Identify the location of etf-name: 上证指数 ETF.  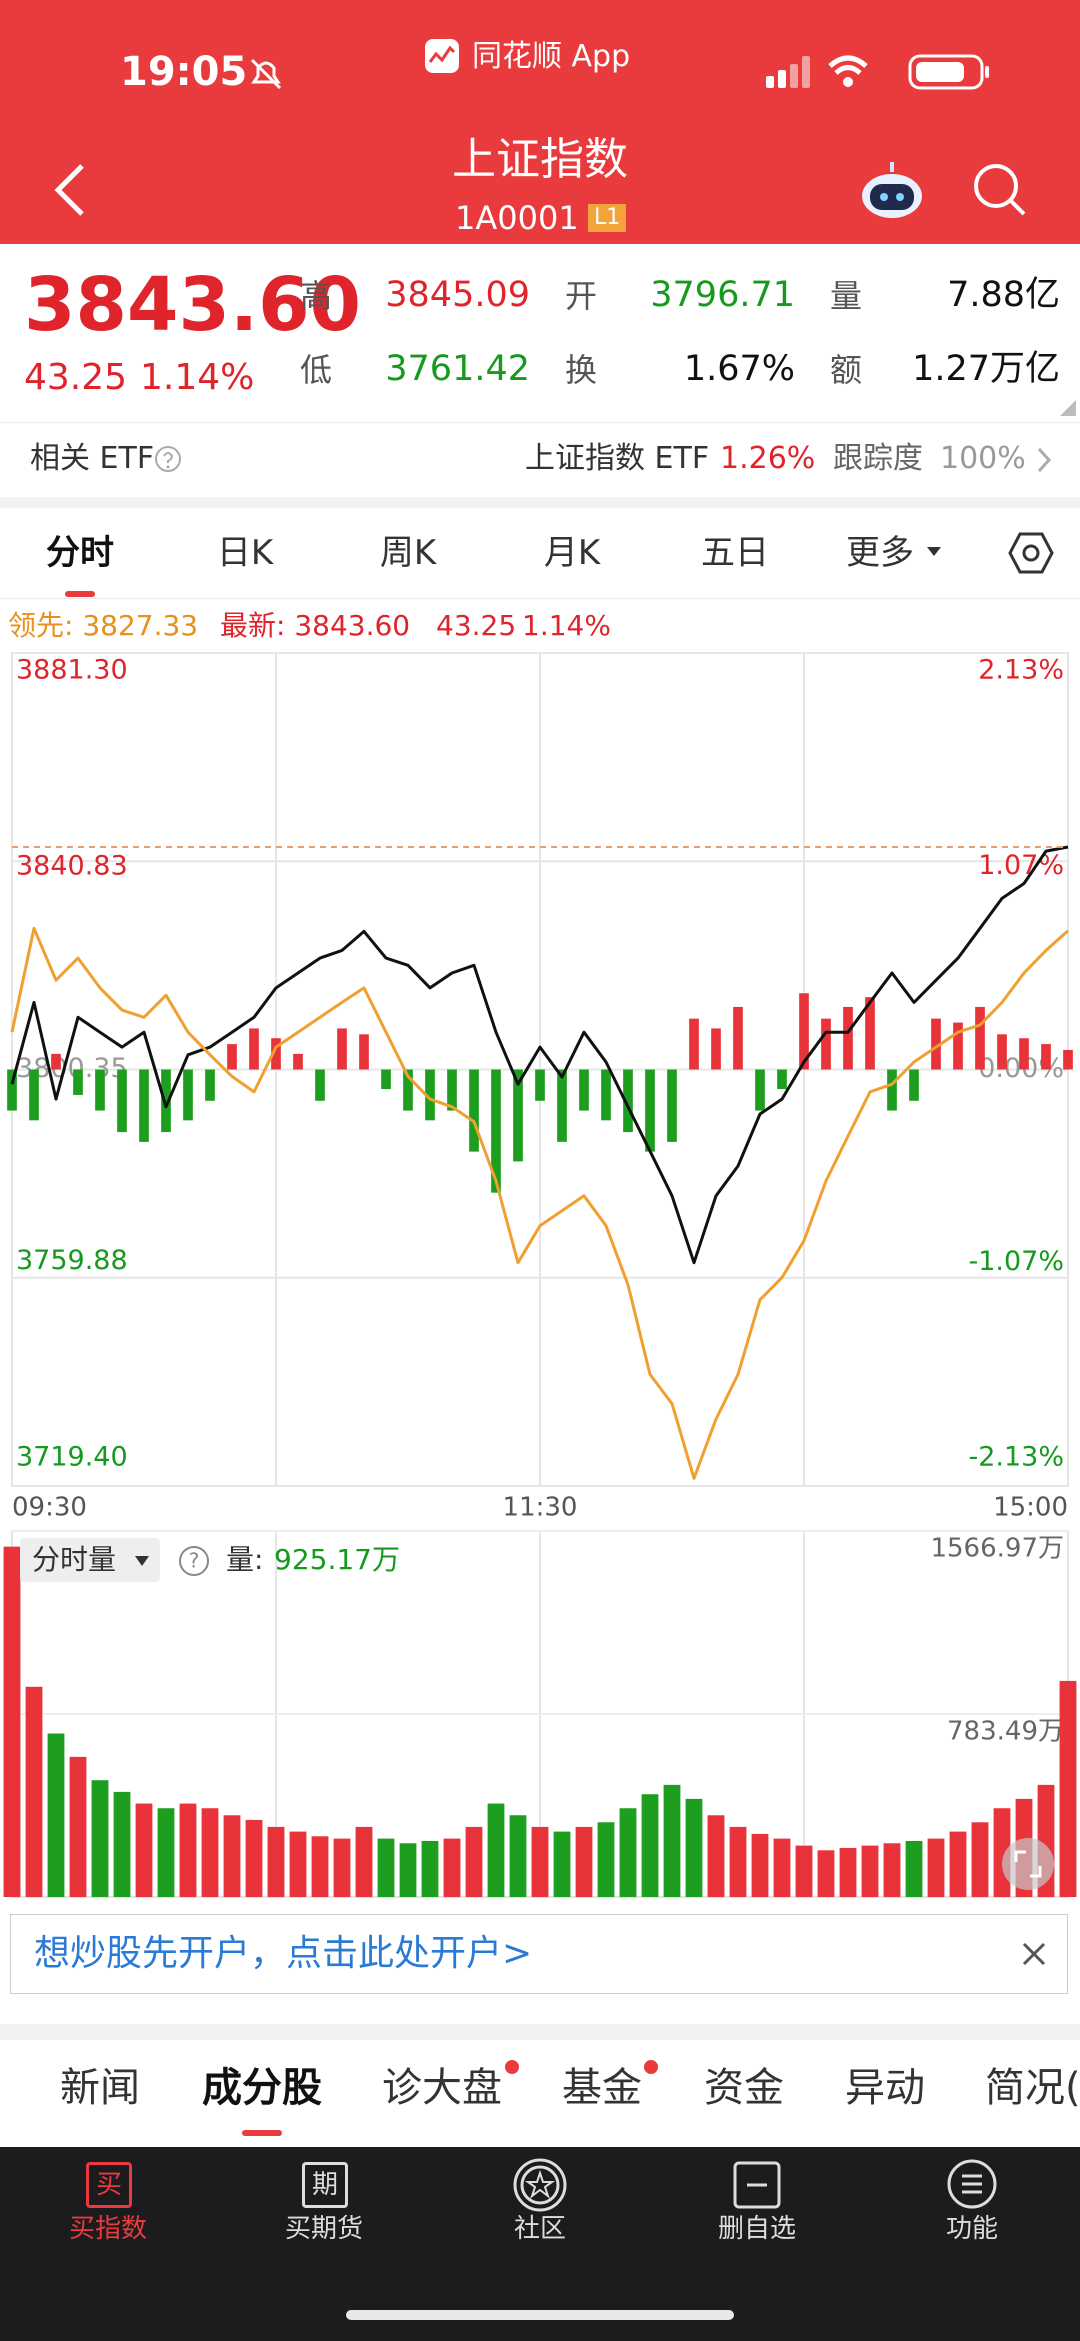
(617, 458).